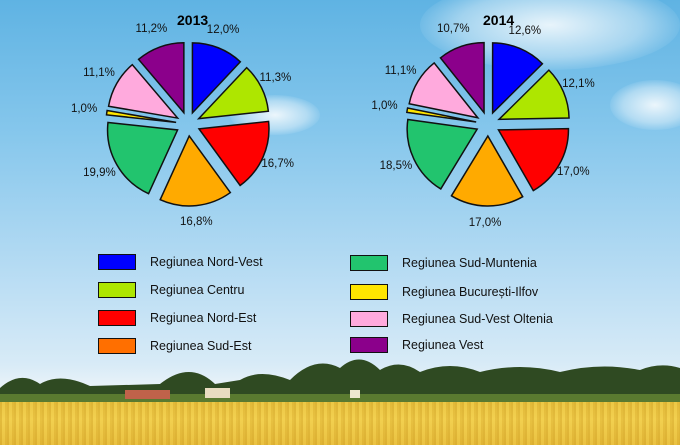 This screenshot has width=680, height=445. What do you see at coordinates (340, 384) in the screenshot?
I see `tree-line` at bounding box center [340, 384].